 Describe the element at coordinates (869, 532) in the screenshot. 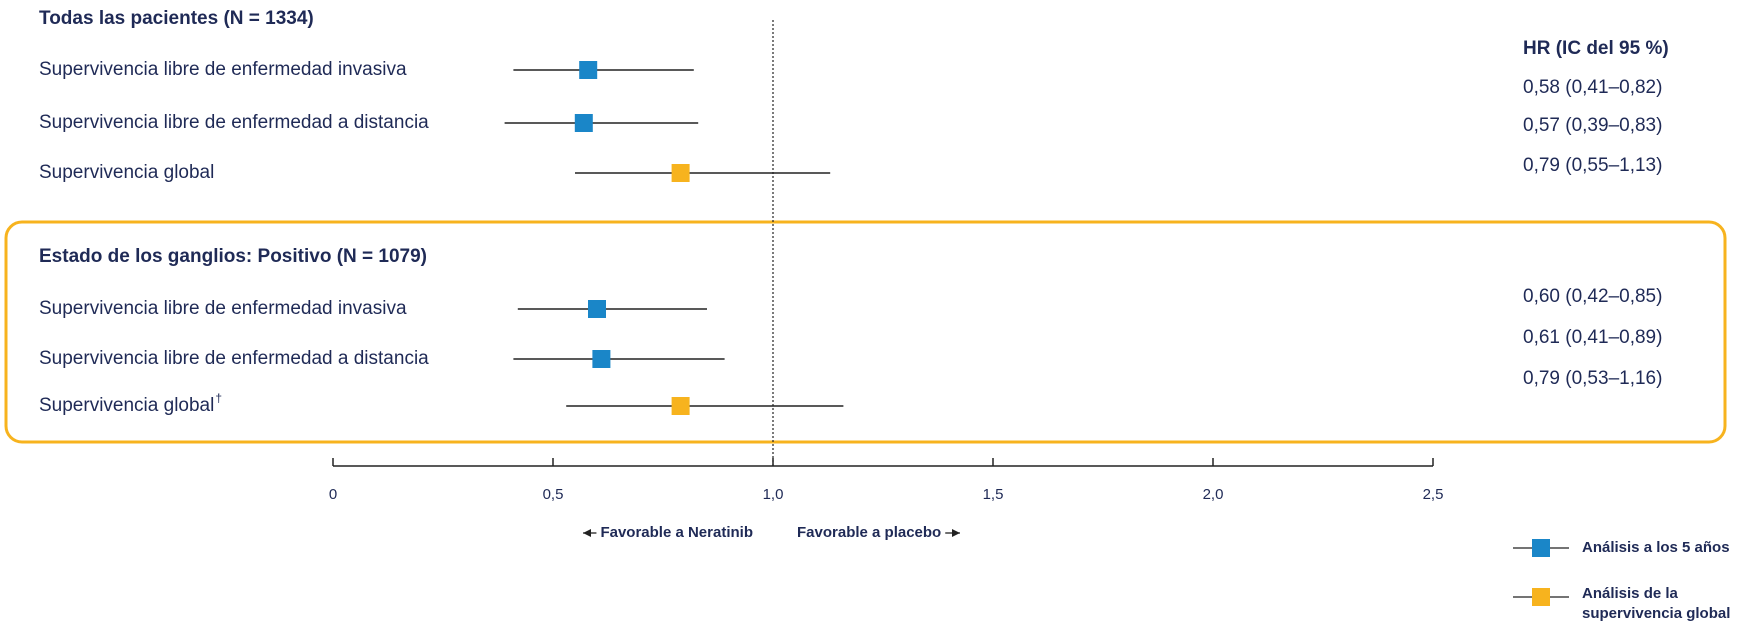

I see `direction-label: Favorable a placebo` at that location.